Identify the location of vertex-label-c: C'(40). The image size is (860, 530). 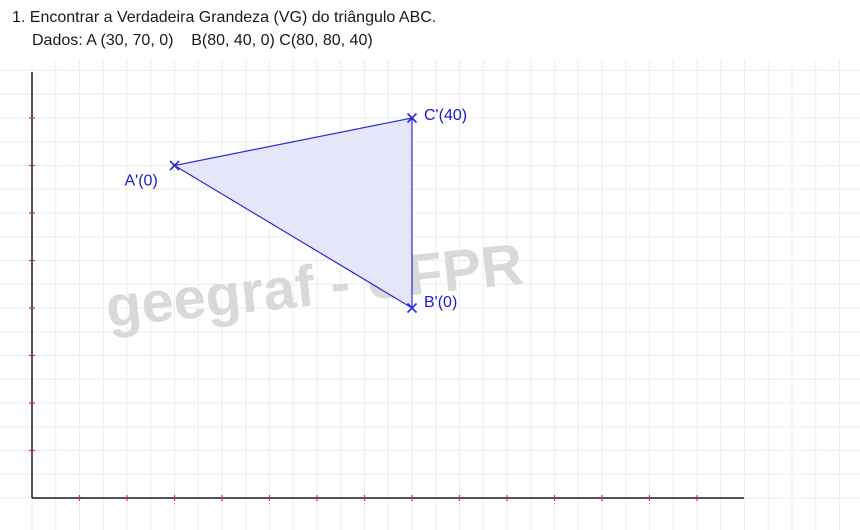
(445, 115).